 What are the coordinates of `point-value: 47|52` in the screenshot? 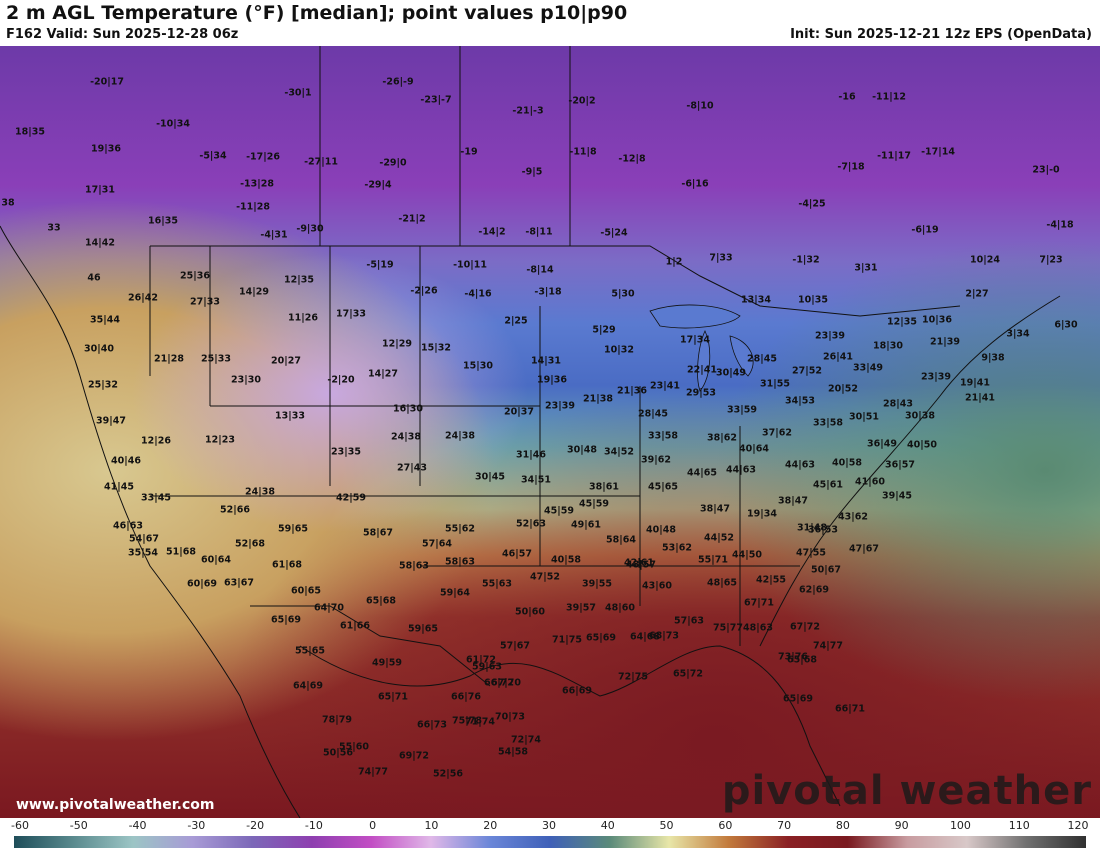 It's located at (545, 577).